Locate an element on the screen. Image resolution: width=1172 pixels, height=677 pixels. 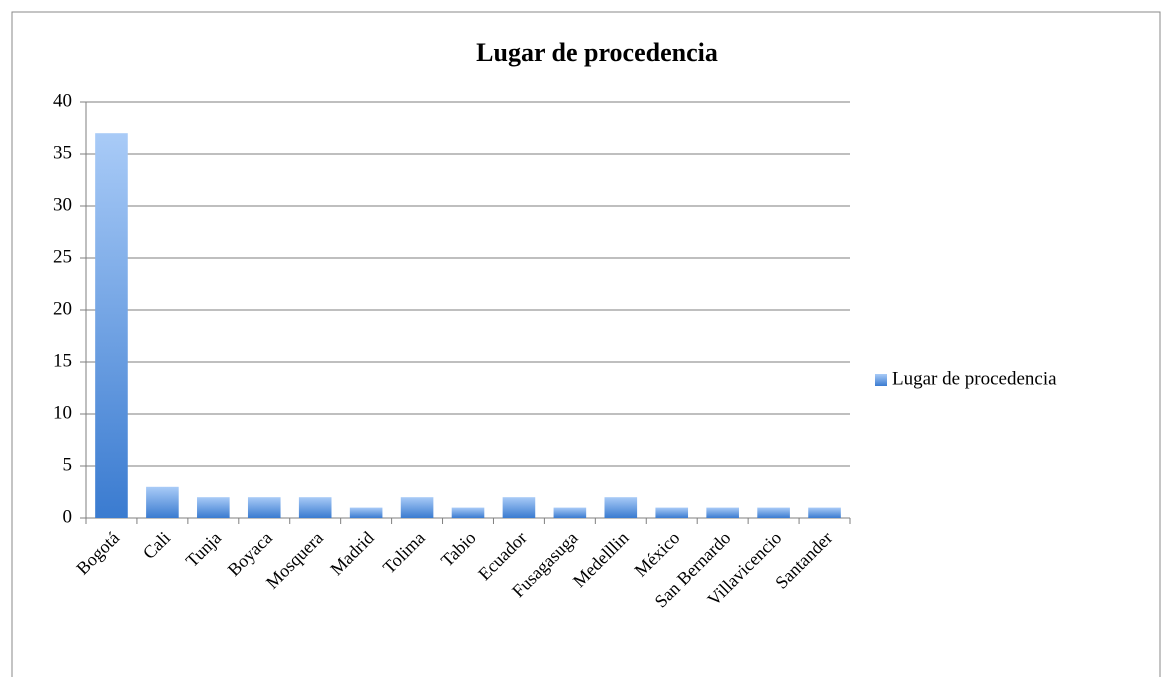
y-tick-label: 5 is located at coordinates (68, 464).